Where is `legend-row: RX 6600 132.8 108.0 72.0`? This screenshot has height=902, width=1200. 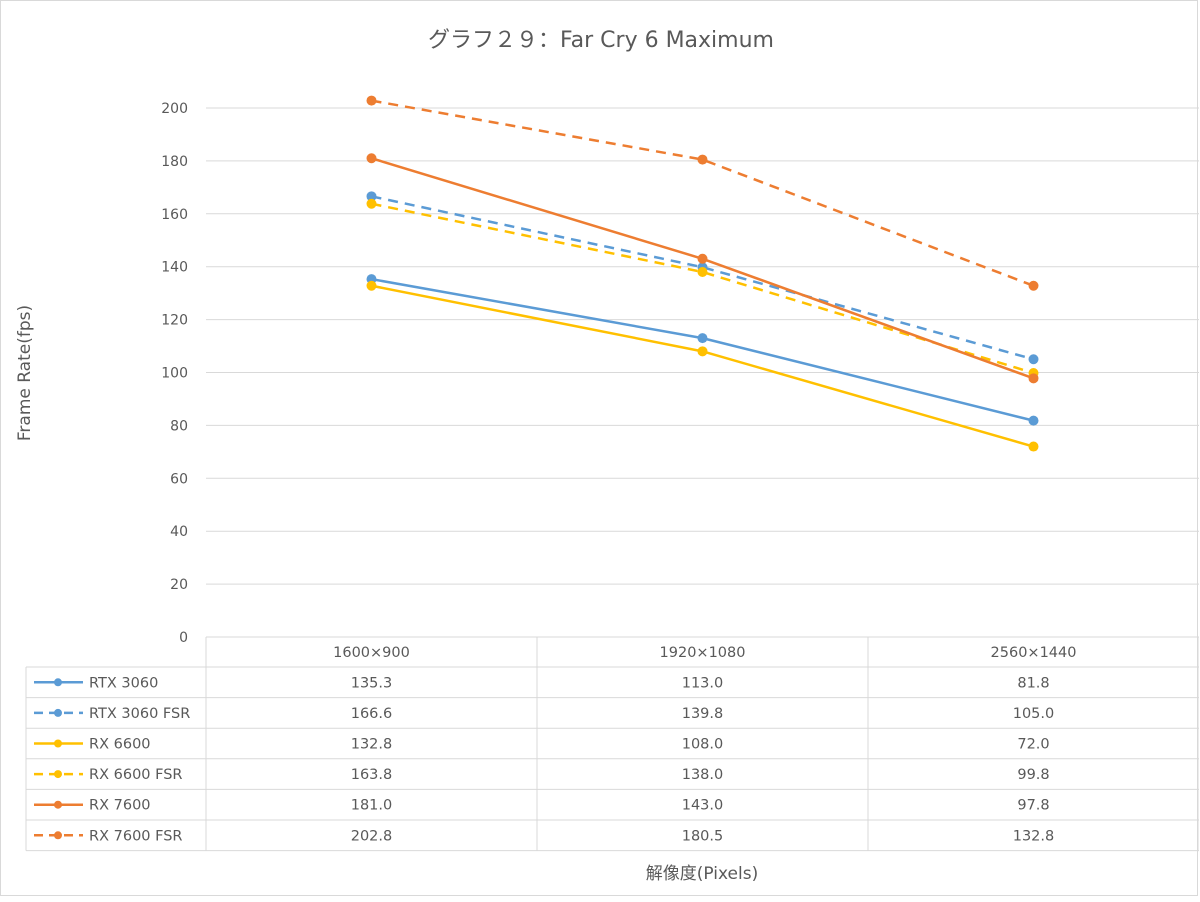 legend-row: RX 6600 132.8 108.0 72.0 is located at coordinates (542, 745).